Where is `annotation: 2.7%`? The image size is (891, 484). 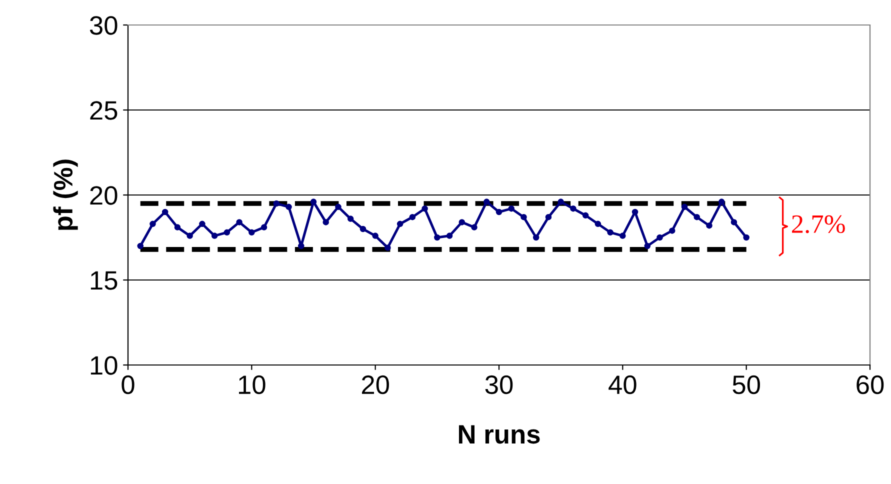
annotation: 2.7% is located at coordinates (818, 224).